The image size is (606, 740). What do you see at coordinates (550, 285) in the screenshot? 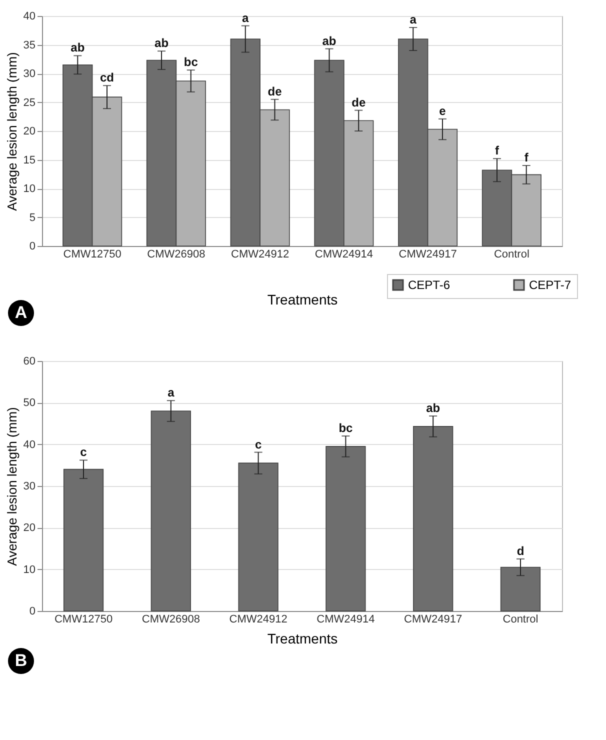
I see `legend-label: CEPT-7` at bounding box center [550, 285].